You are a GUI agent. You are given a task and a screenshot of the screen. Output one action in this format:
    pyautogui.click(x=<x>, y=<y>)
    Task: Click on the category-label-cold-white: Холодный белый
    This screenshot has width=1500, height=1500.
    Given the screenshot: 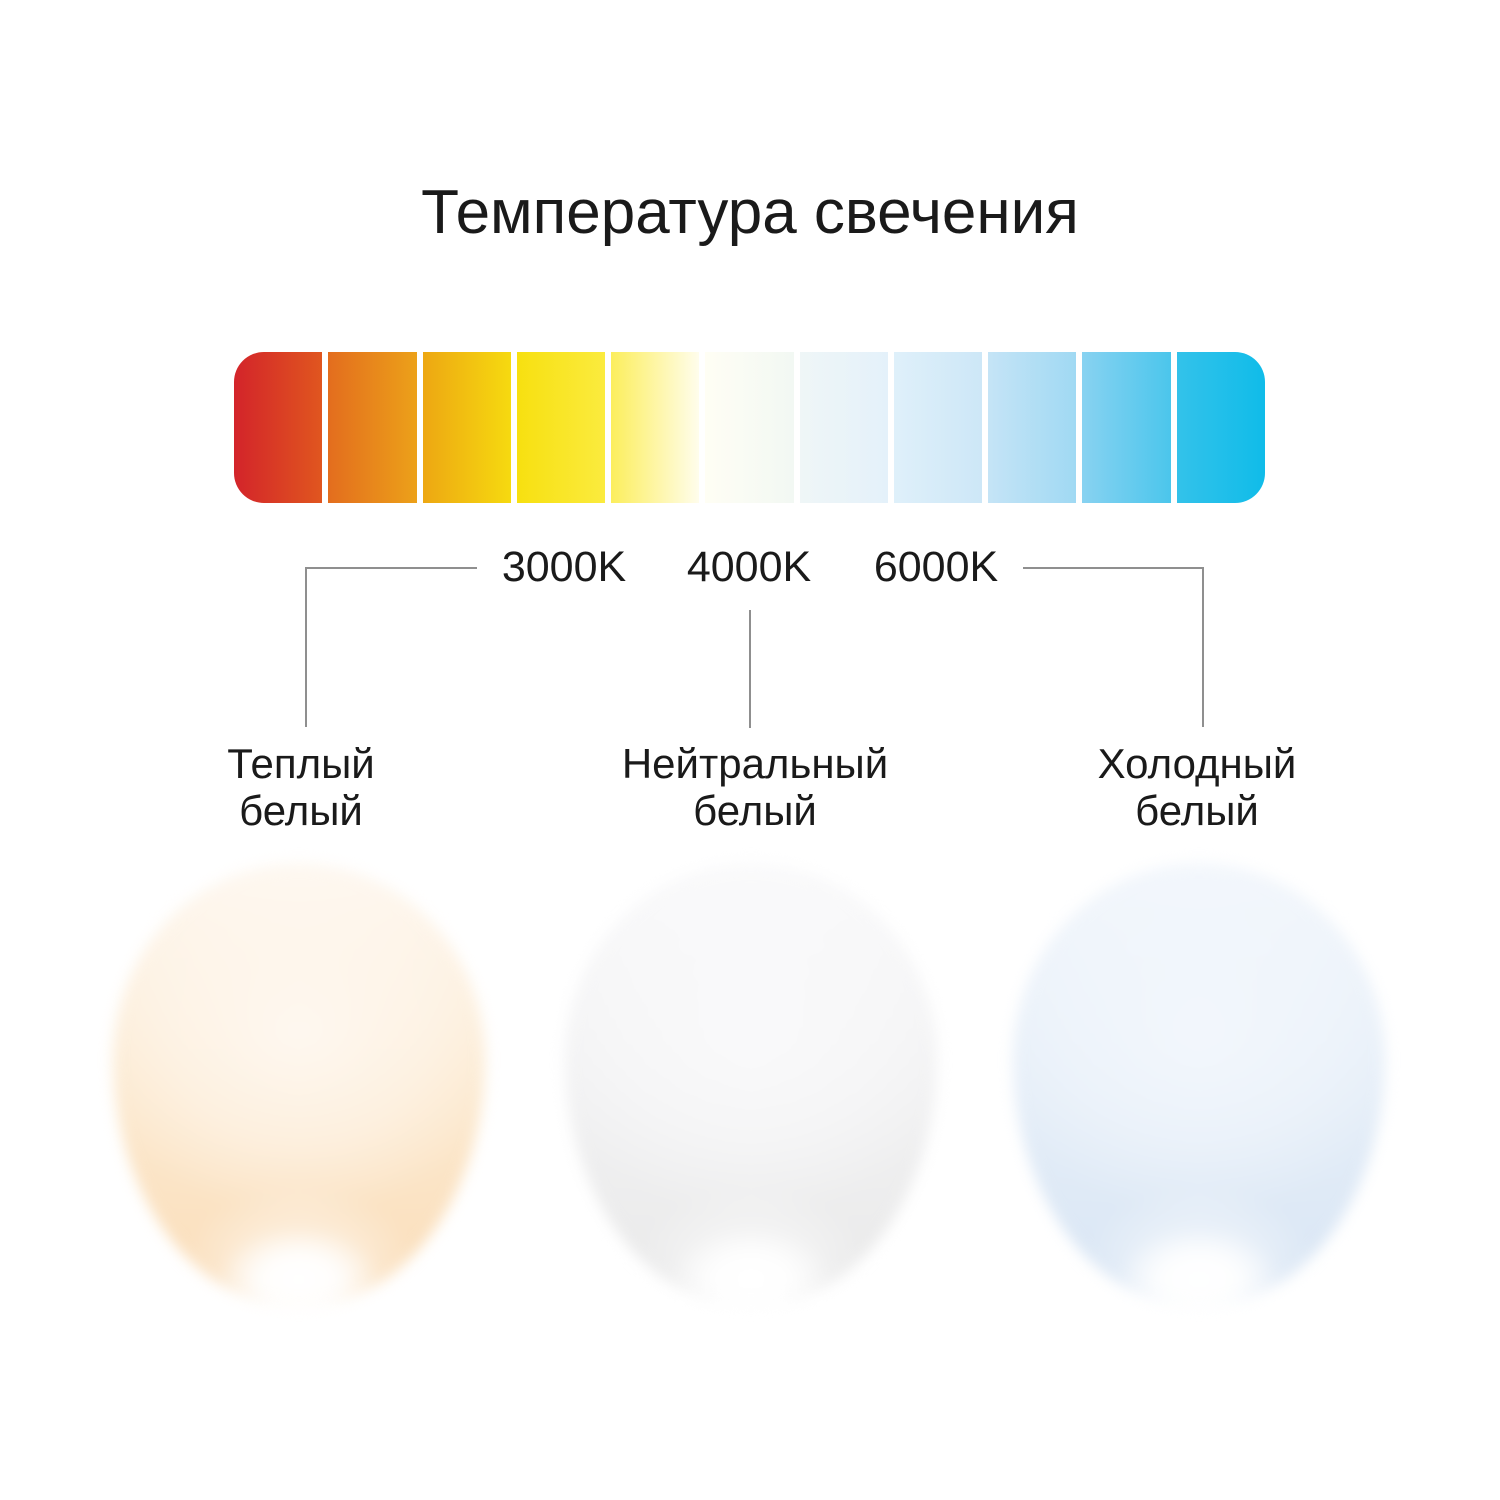 What is the action you would take?
    pyautogui.click(x=1197, y=787)
    